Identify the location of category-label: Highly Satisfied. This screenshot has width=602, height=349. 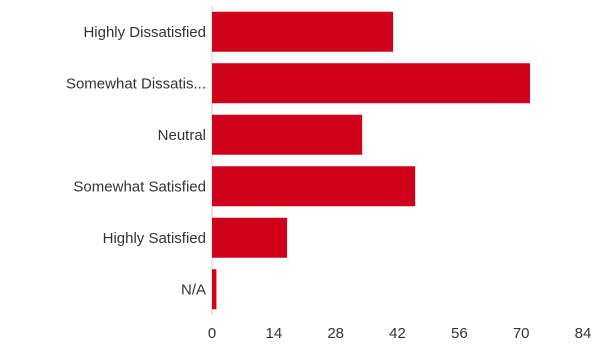
(154, 238).